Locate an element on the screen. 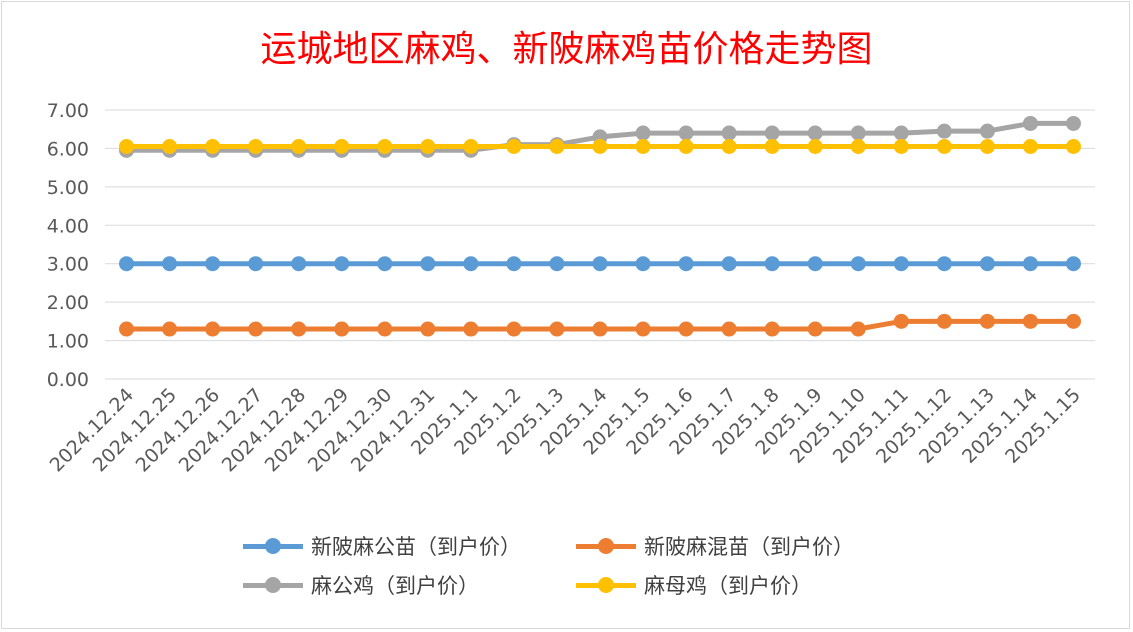  legend-label-series-3: 麻母鸡（到户价） is located at coordinates (728, 586).